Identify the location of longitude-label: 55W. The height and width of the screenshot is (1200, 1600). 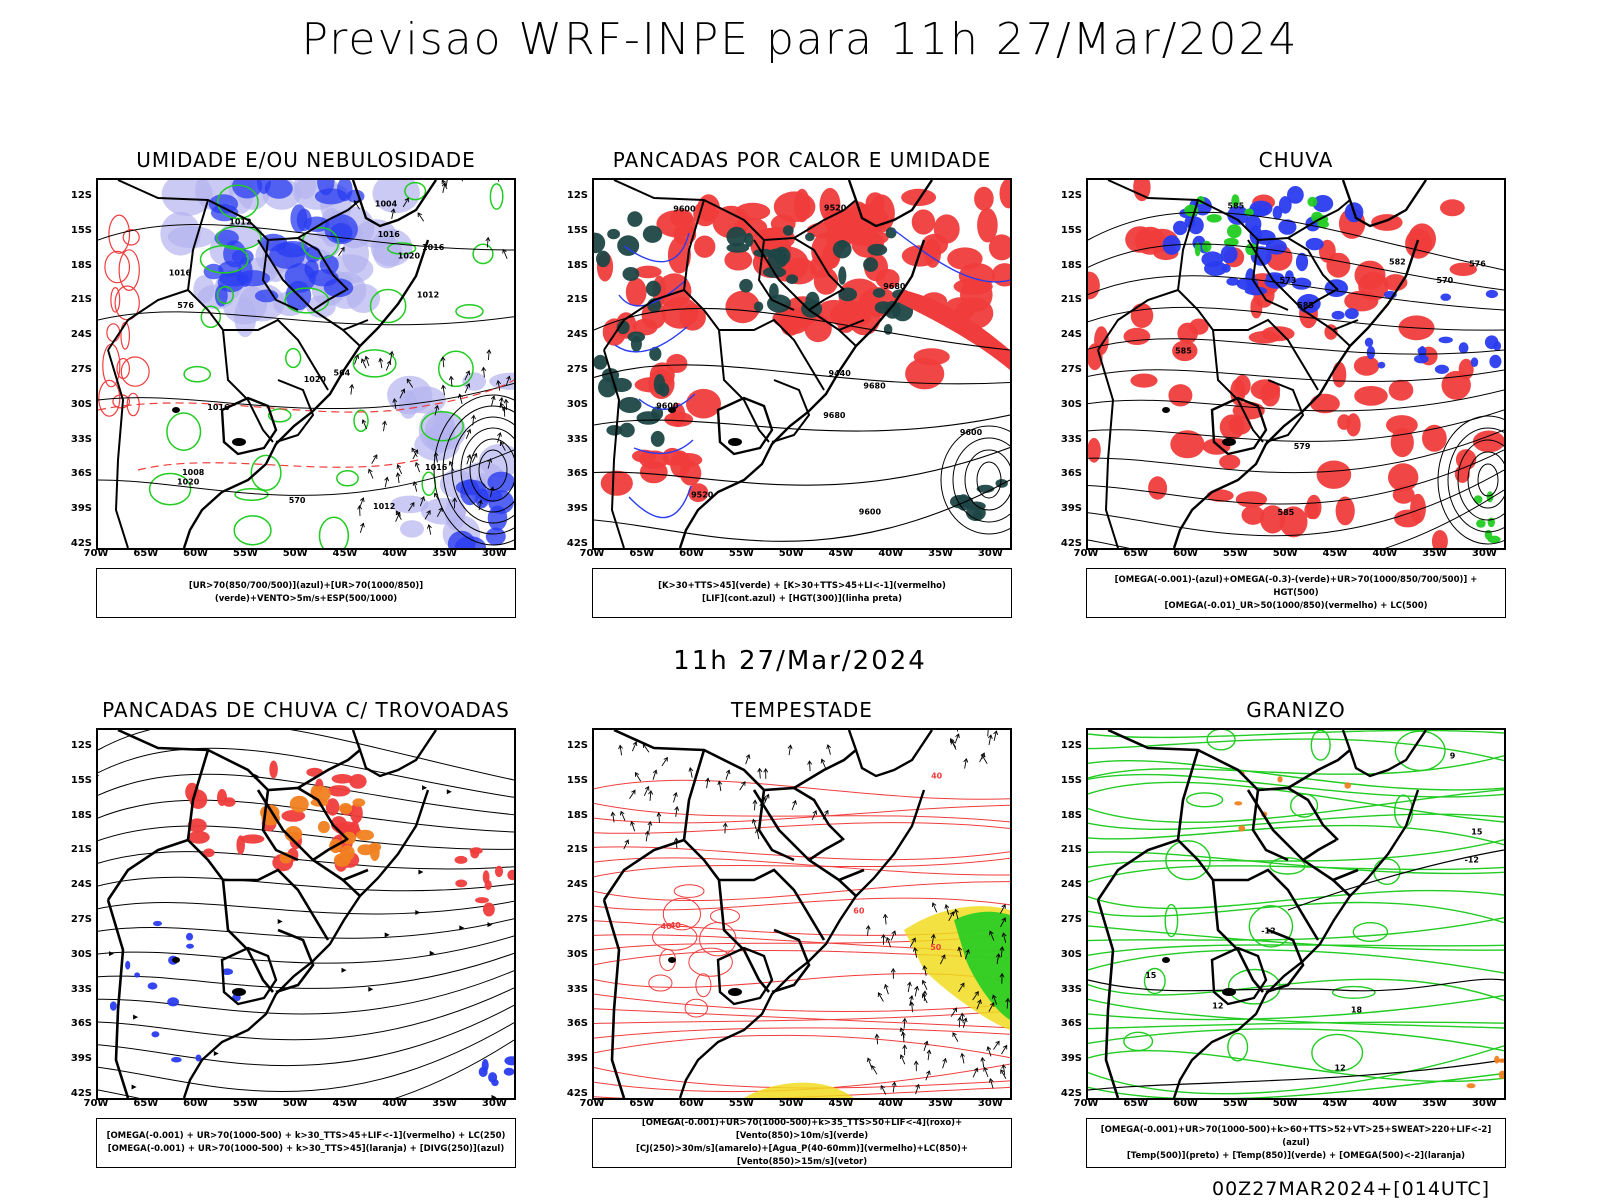
(741, 553).